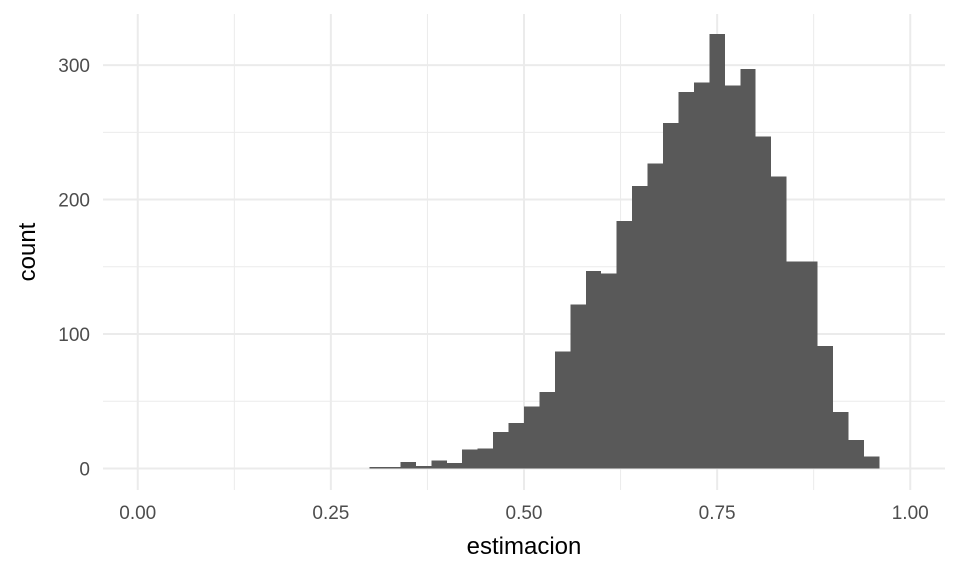  Describe the element at coordinates (27, 251) in the screenshot. I see `y-axis-title: count` at that location.